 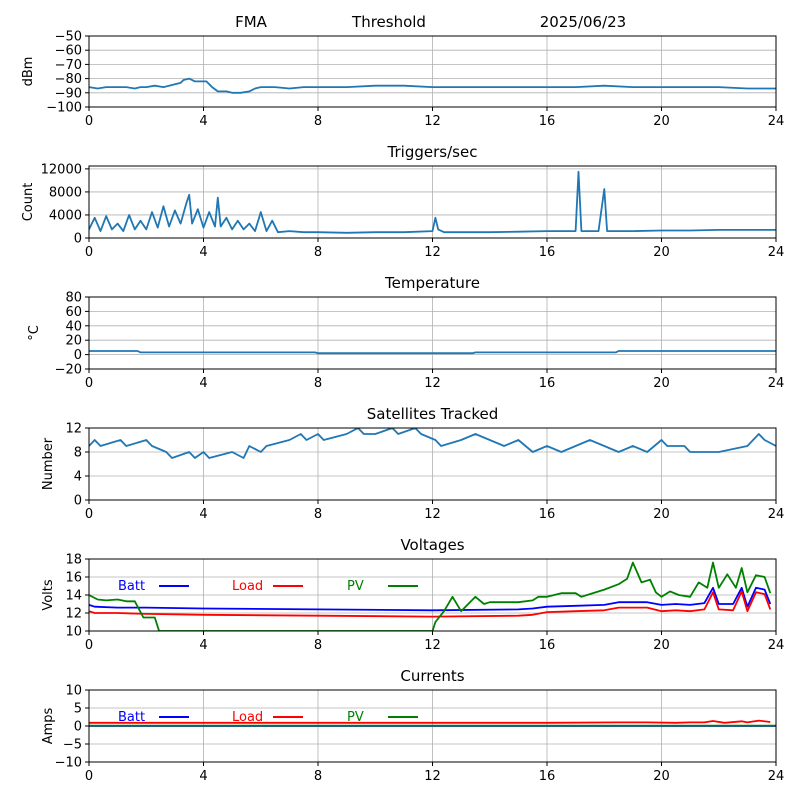 What do you see at coordinates (247, 586) in the screenshot?
I see `voltages-legend-load-label: Load` at bounding box center [247, 586].